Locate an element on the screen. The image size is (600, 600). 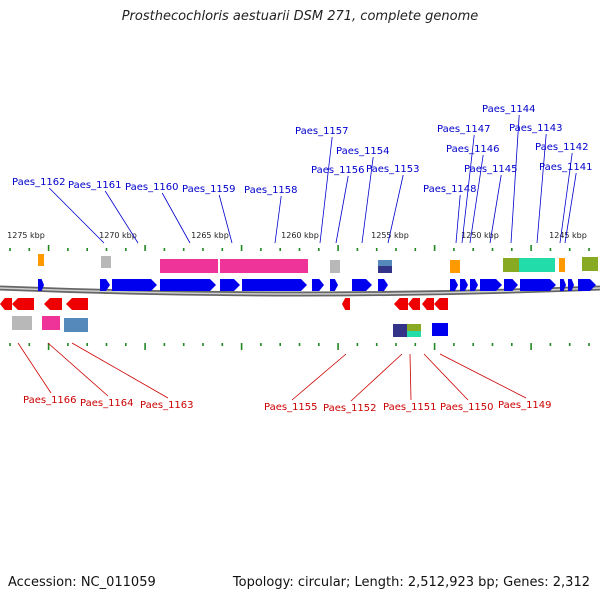
forward-gene-label: Paes_1160 is located at coordinates (152, 187).